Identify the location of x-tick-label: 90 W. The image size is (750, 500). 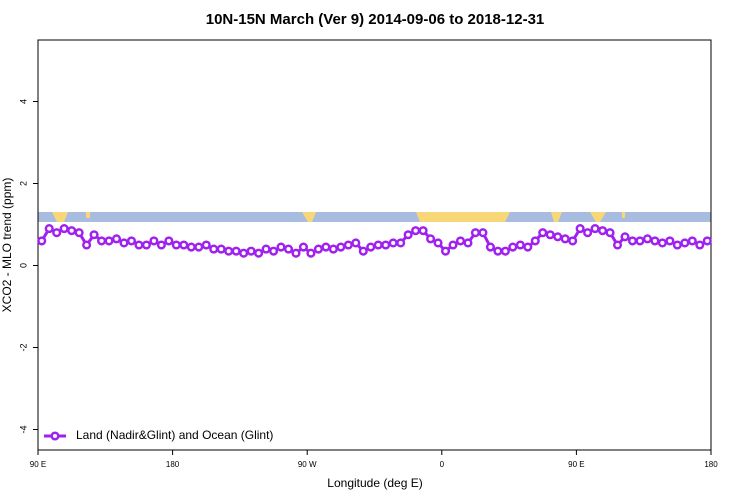
(307, 464).